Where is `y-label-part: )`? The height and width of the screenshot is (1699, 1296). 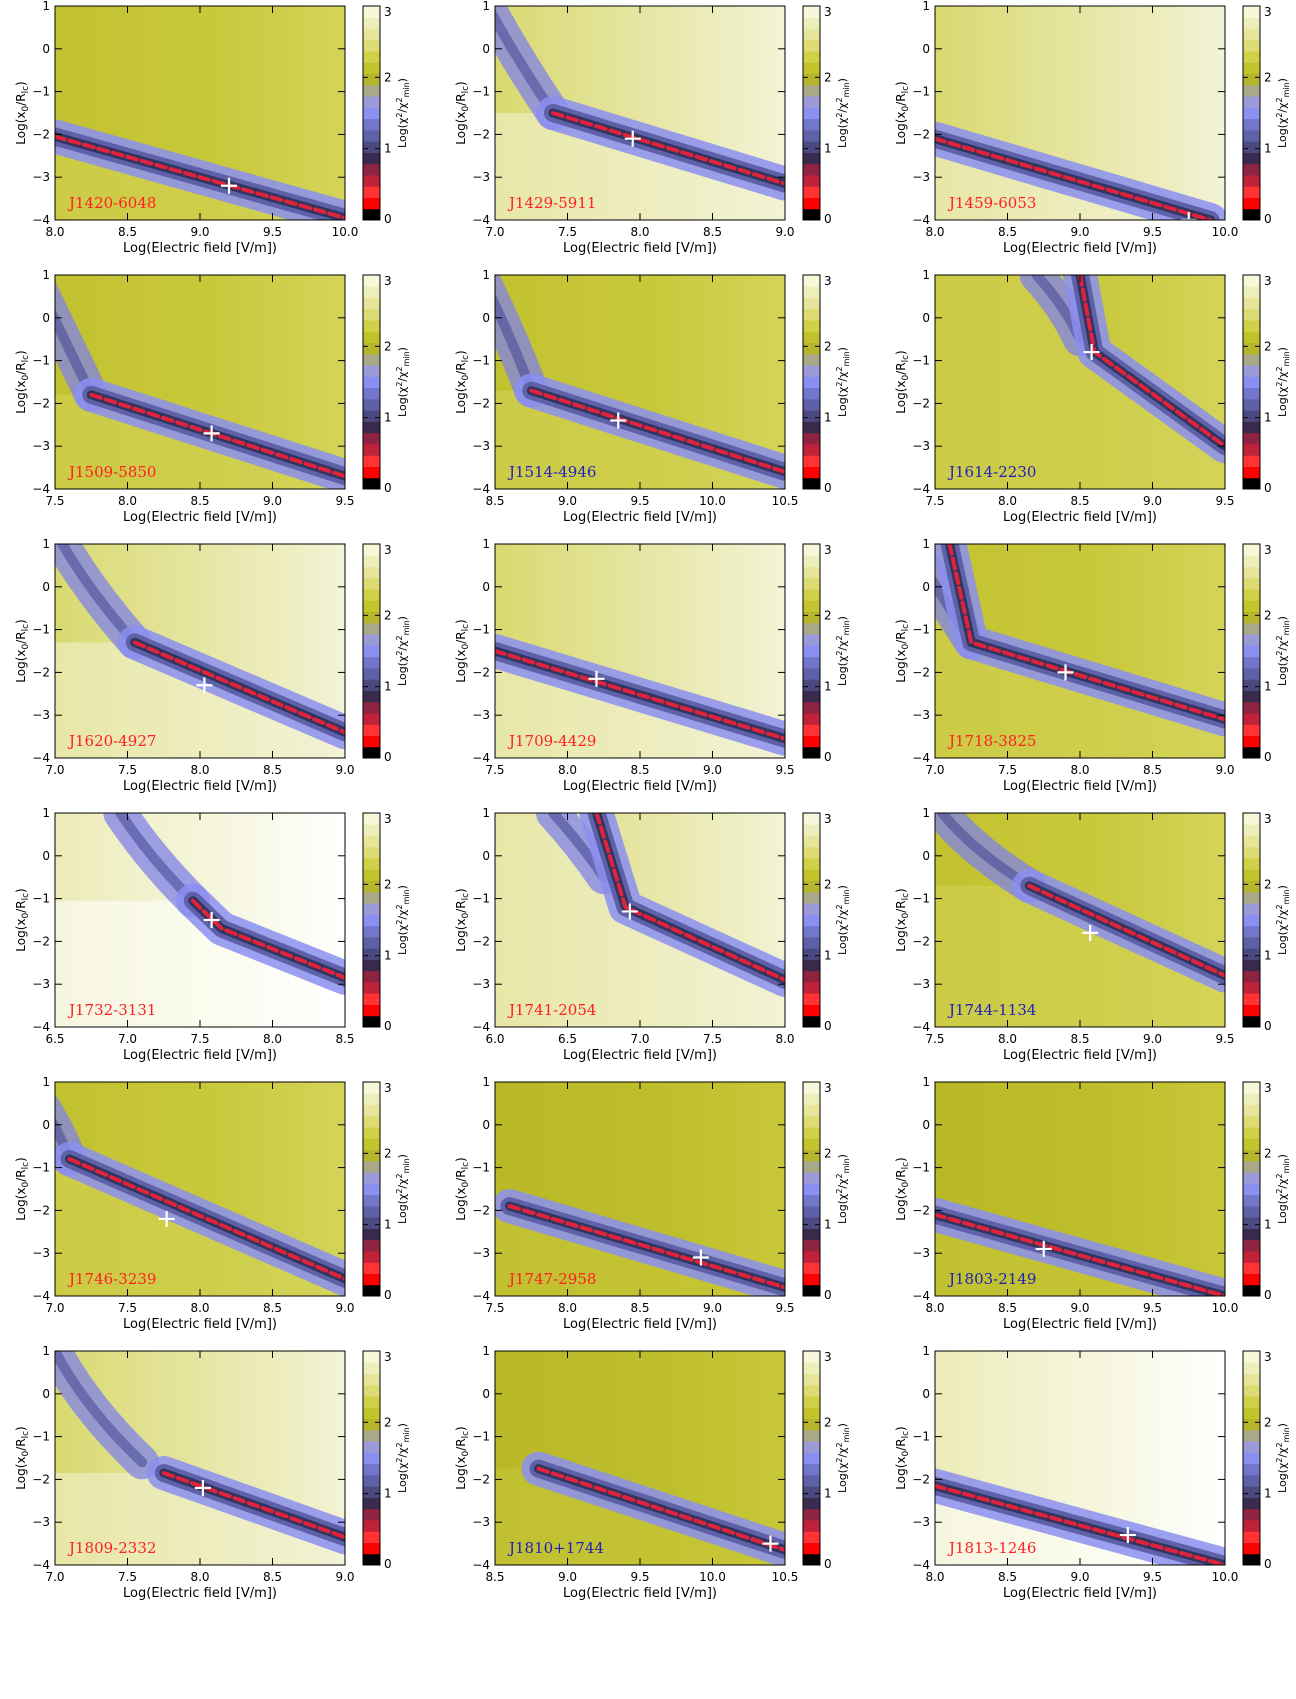 y-label-part: ) is located at coordinates (461, 621).